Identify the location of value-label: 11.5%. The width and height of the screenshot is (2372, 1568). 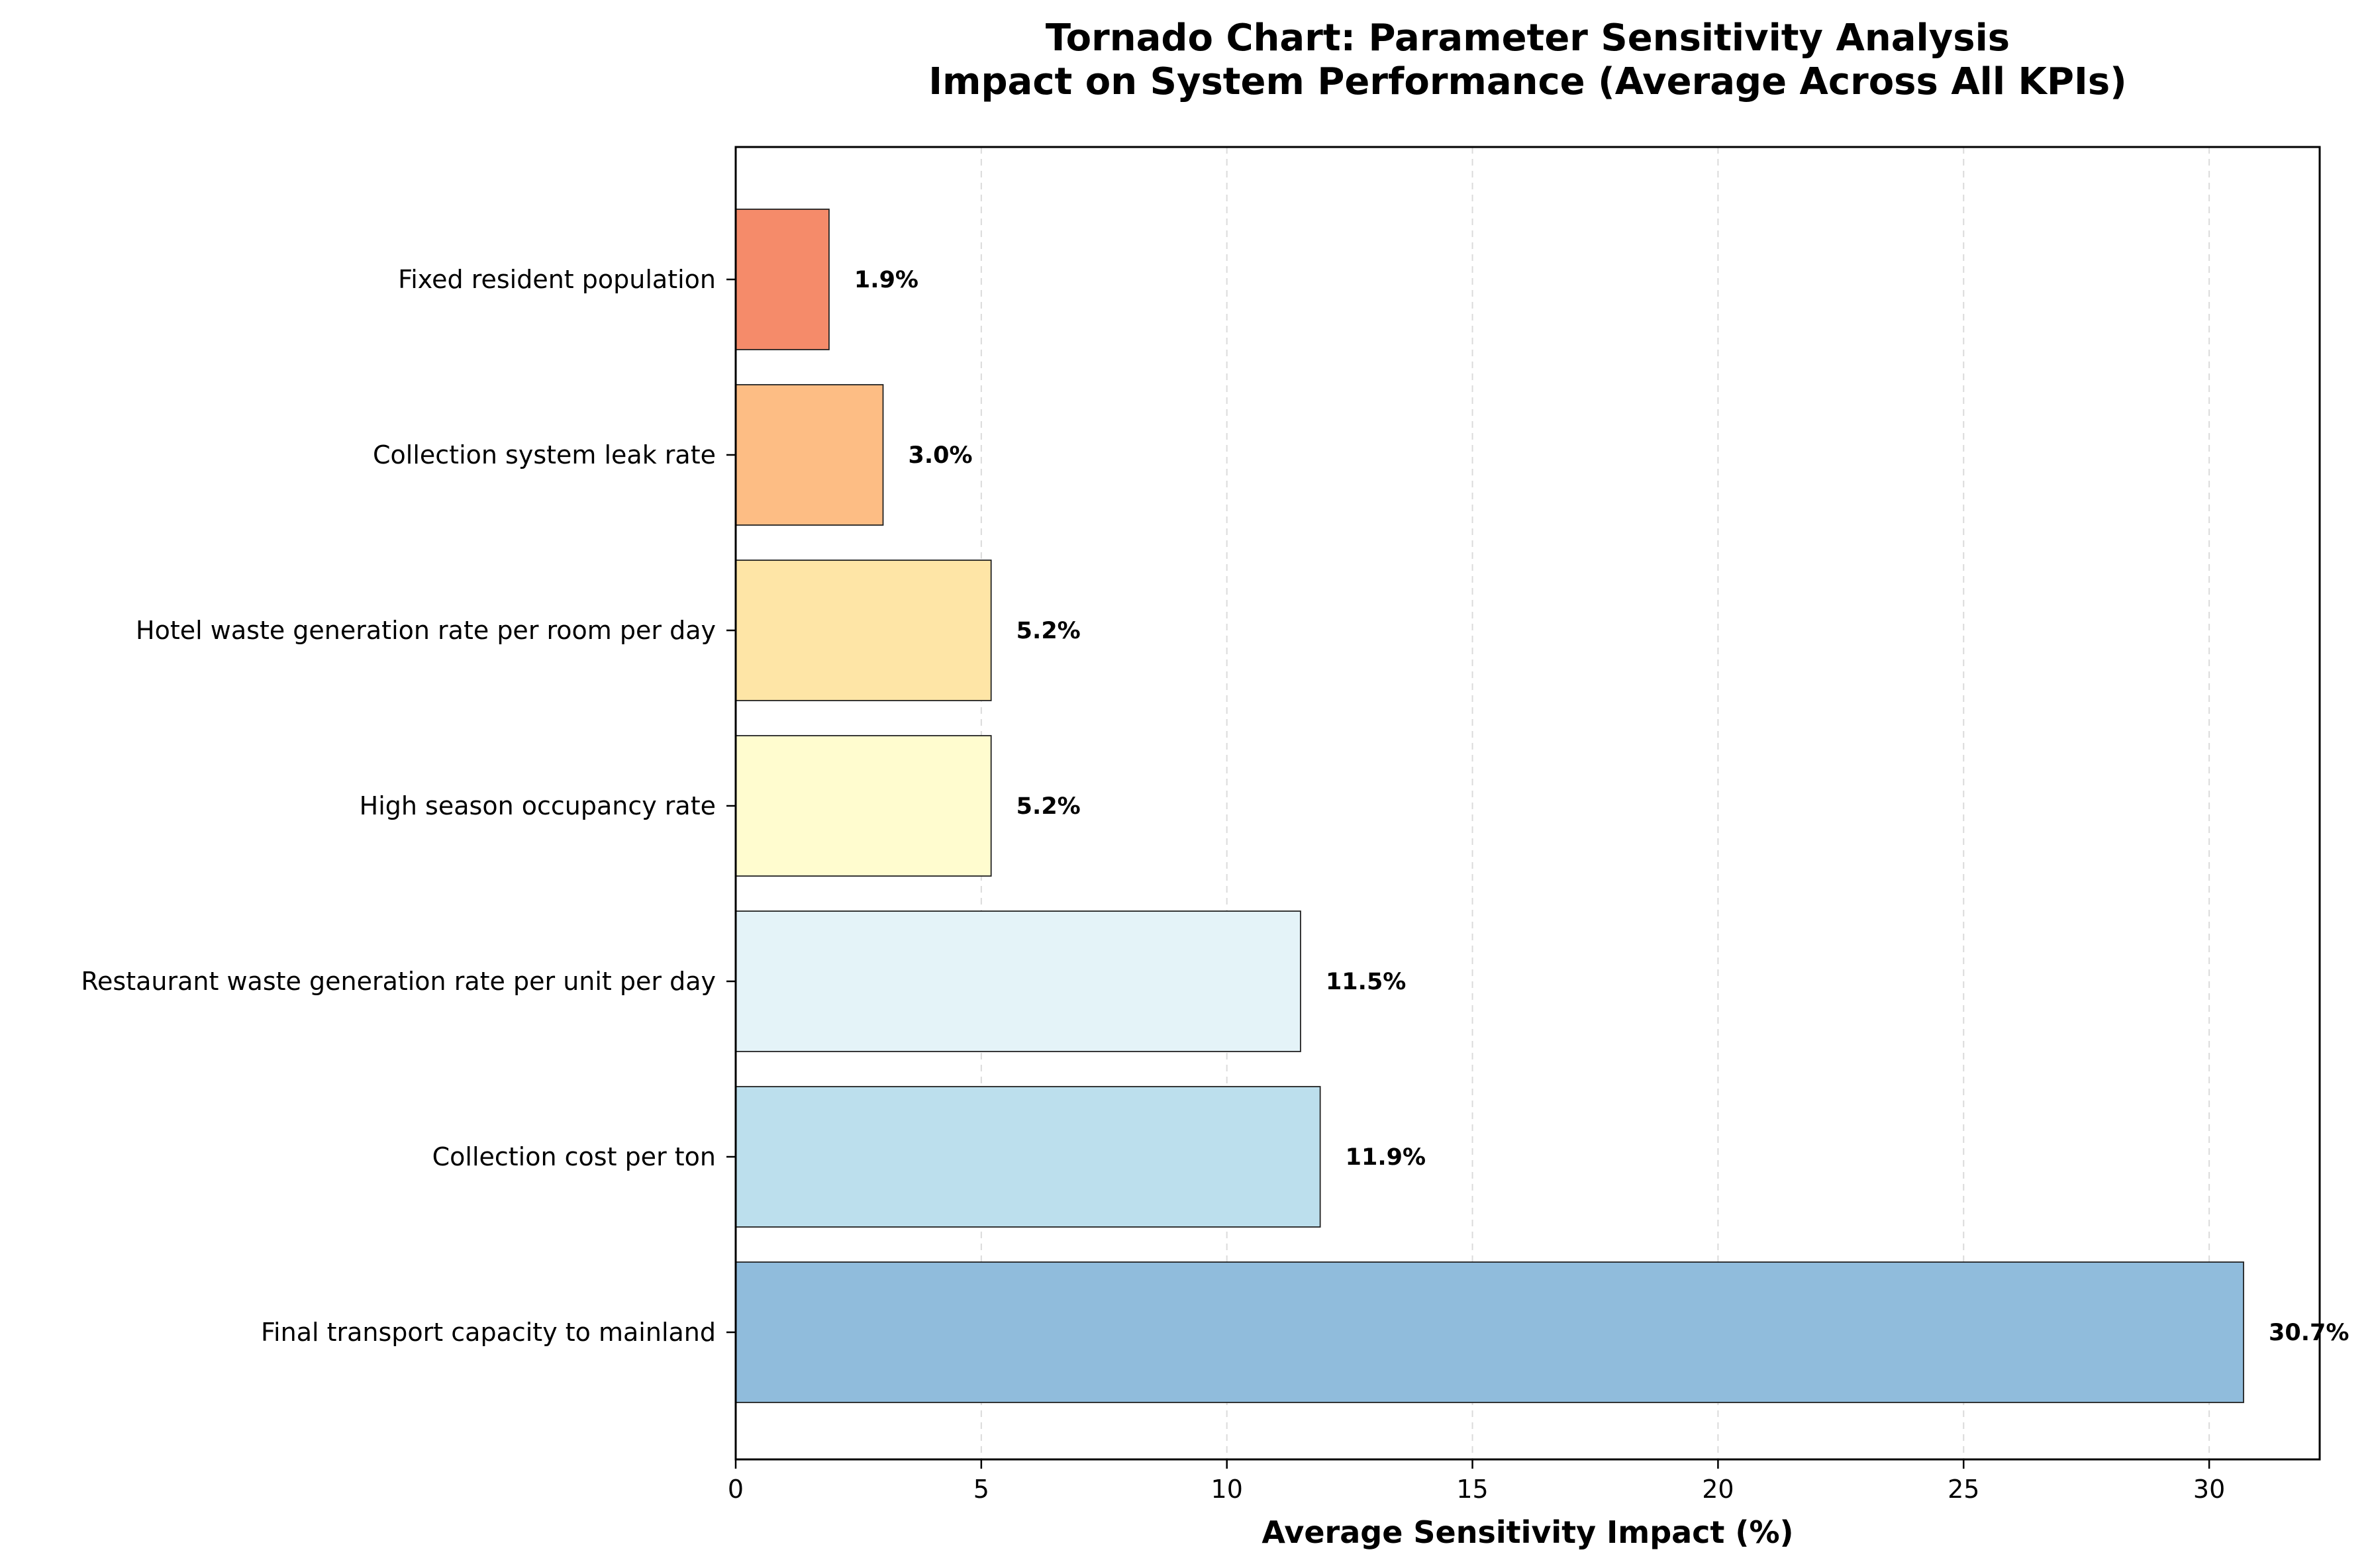
(1366, 982).